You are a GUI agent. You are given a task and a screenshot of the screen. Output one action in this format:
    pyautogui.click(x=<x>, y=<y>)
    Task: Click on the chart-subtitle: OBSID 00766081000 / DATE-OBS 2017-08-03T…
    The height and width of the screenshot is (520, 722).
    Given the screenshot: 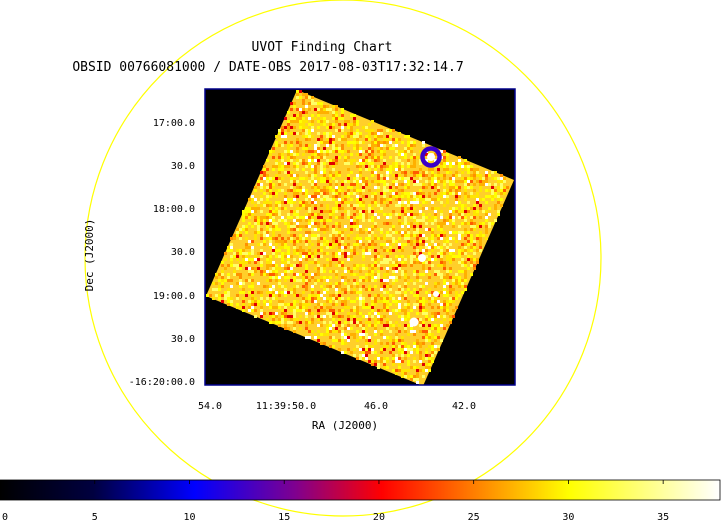 What is the action you would take?
    pyautogui.click(x=267, y=67)
    